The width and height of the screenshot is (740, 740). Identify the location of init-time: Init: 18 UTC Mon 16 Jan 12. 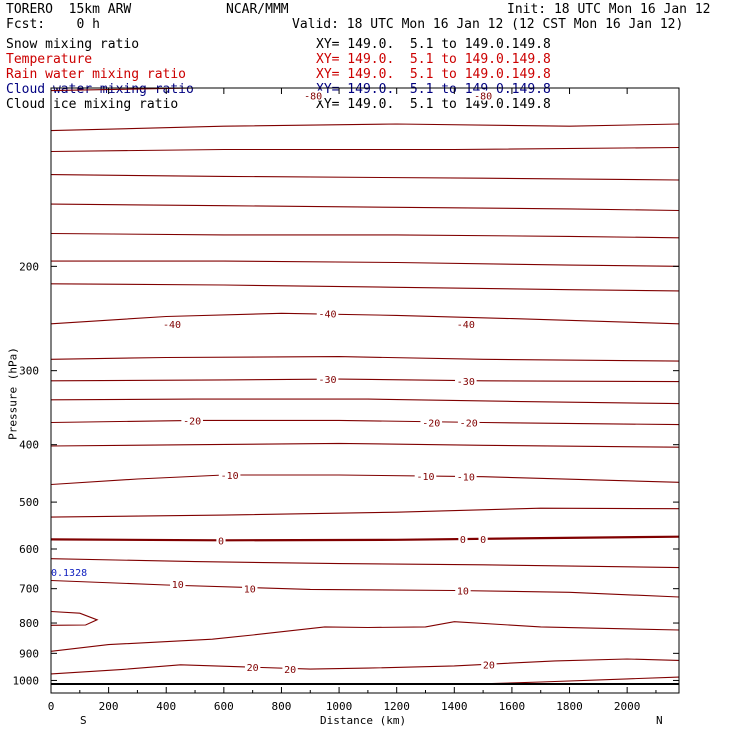
(609, 9).